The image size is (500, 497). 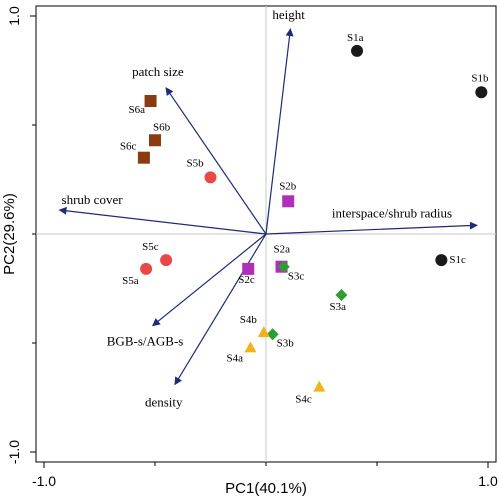 I want to click on point-label: S2c, so click(x=246, y=280).